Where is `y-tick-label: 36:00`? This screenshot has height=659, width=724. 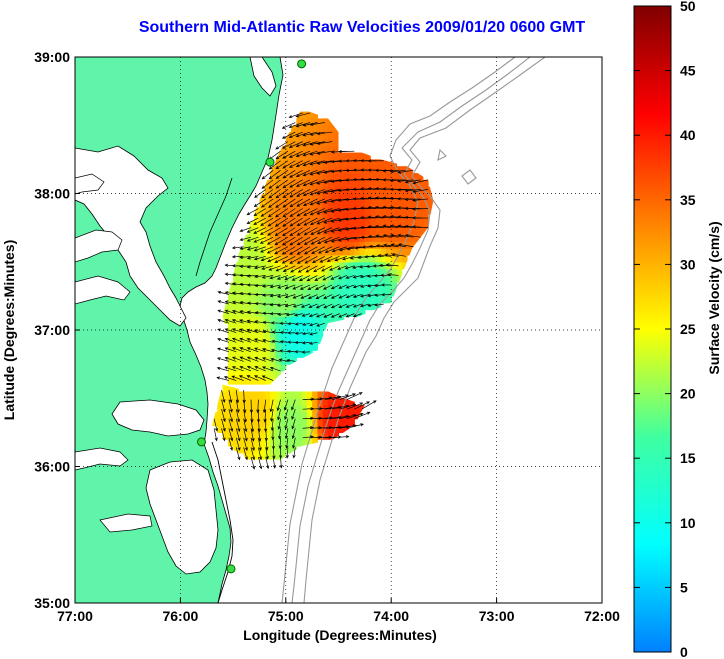
y-tick-label: 36:00 is located at coordinates (52, 467).